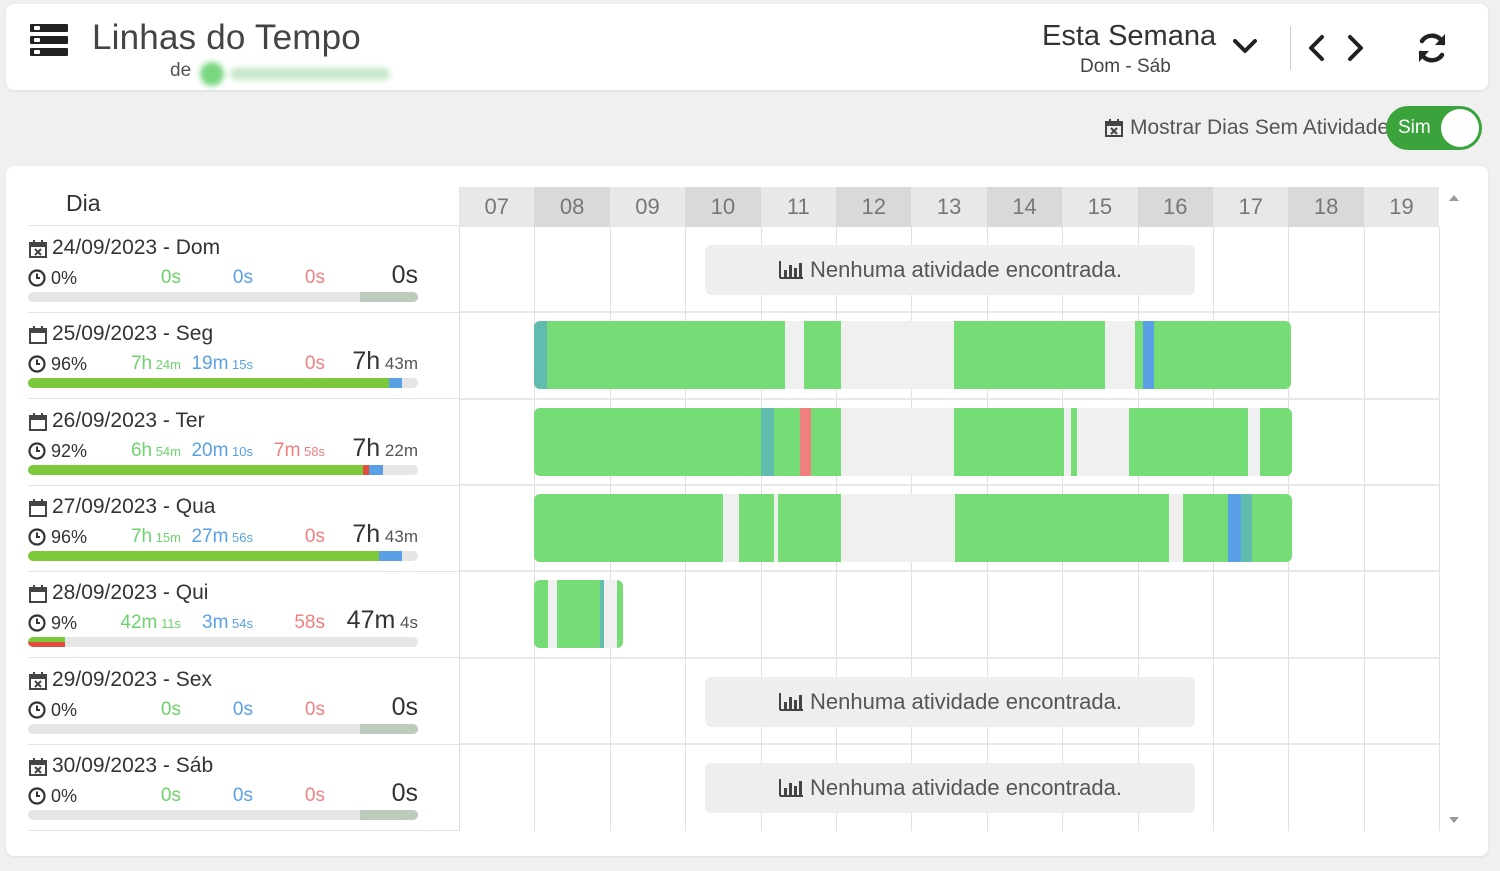 Image resolution: width=1500 pixels, height=871 pixels. What do you see at coordinates (47, 640) in the screenshot?
I see `progress-fill-productive` at bounding box center [47, 640].